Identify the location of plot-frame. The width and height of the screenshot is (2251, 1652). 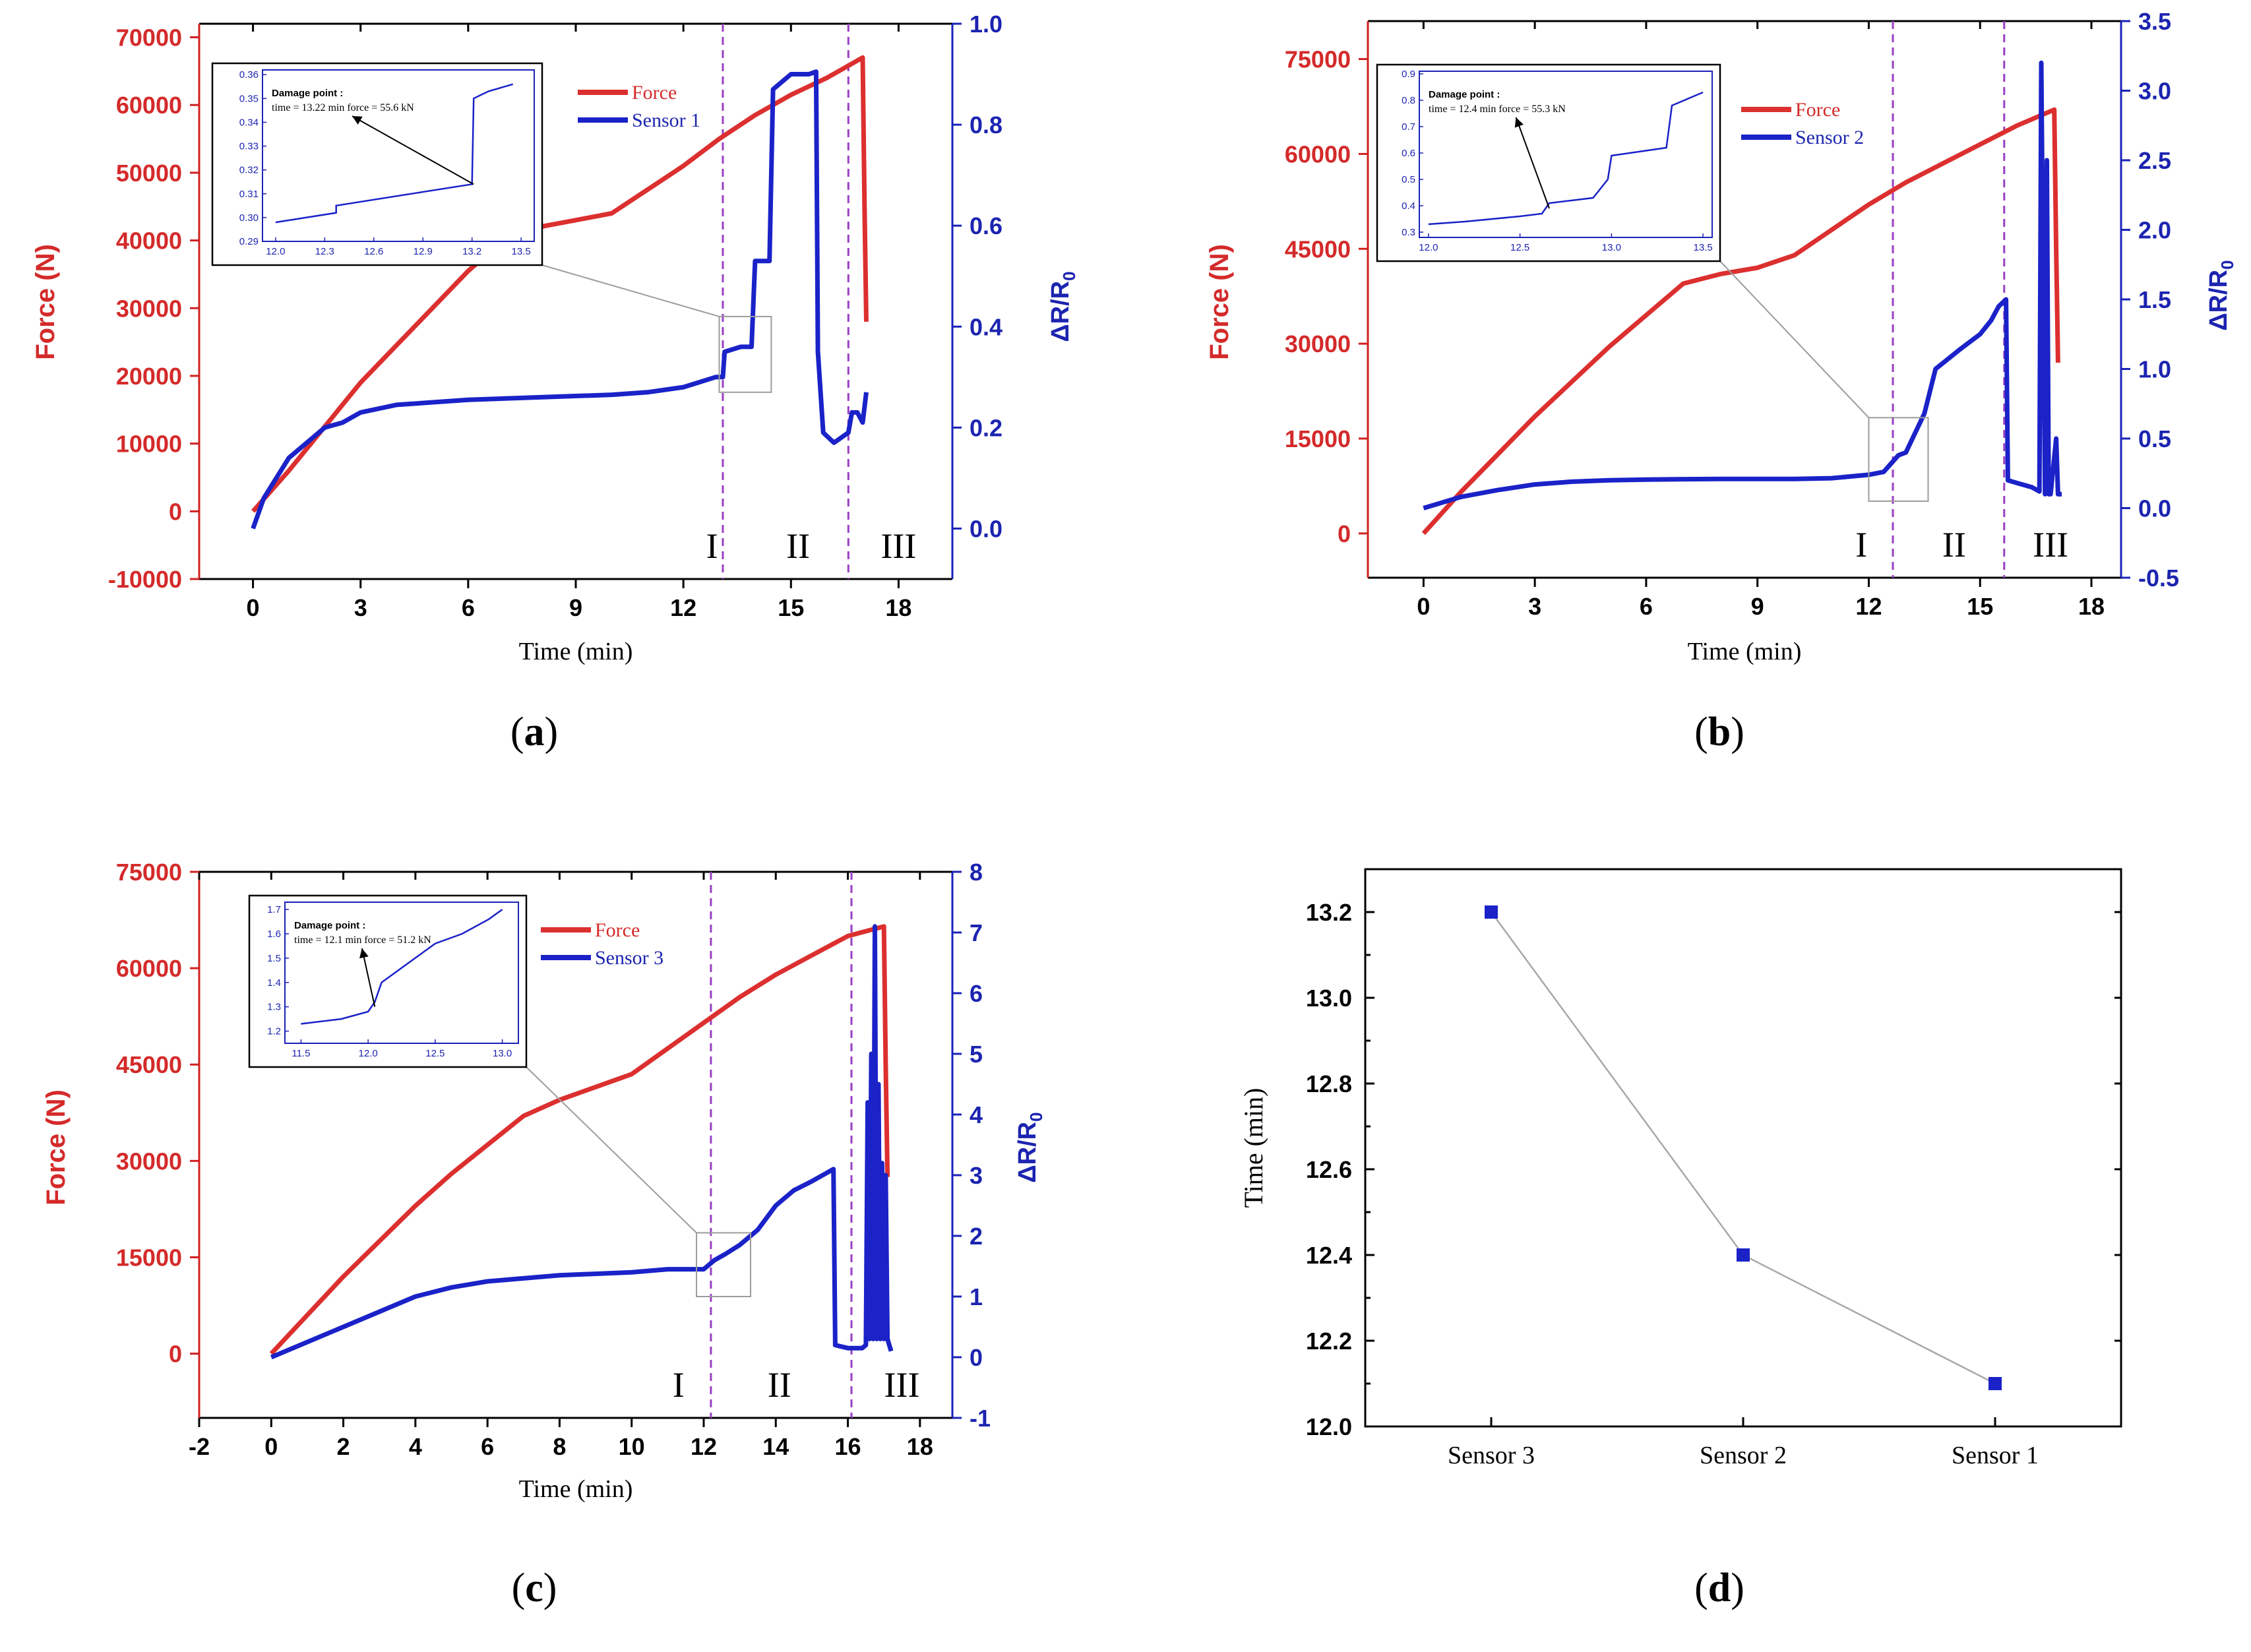
(1743, 1148).